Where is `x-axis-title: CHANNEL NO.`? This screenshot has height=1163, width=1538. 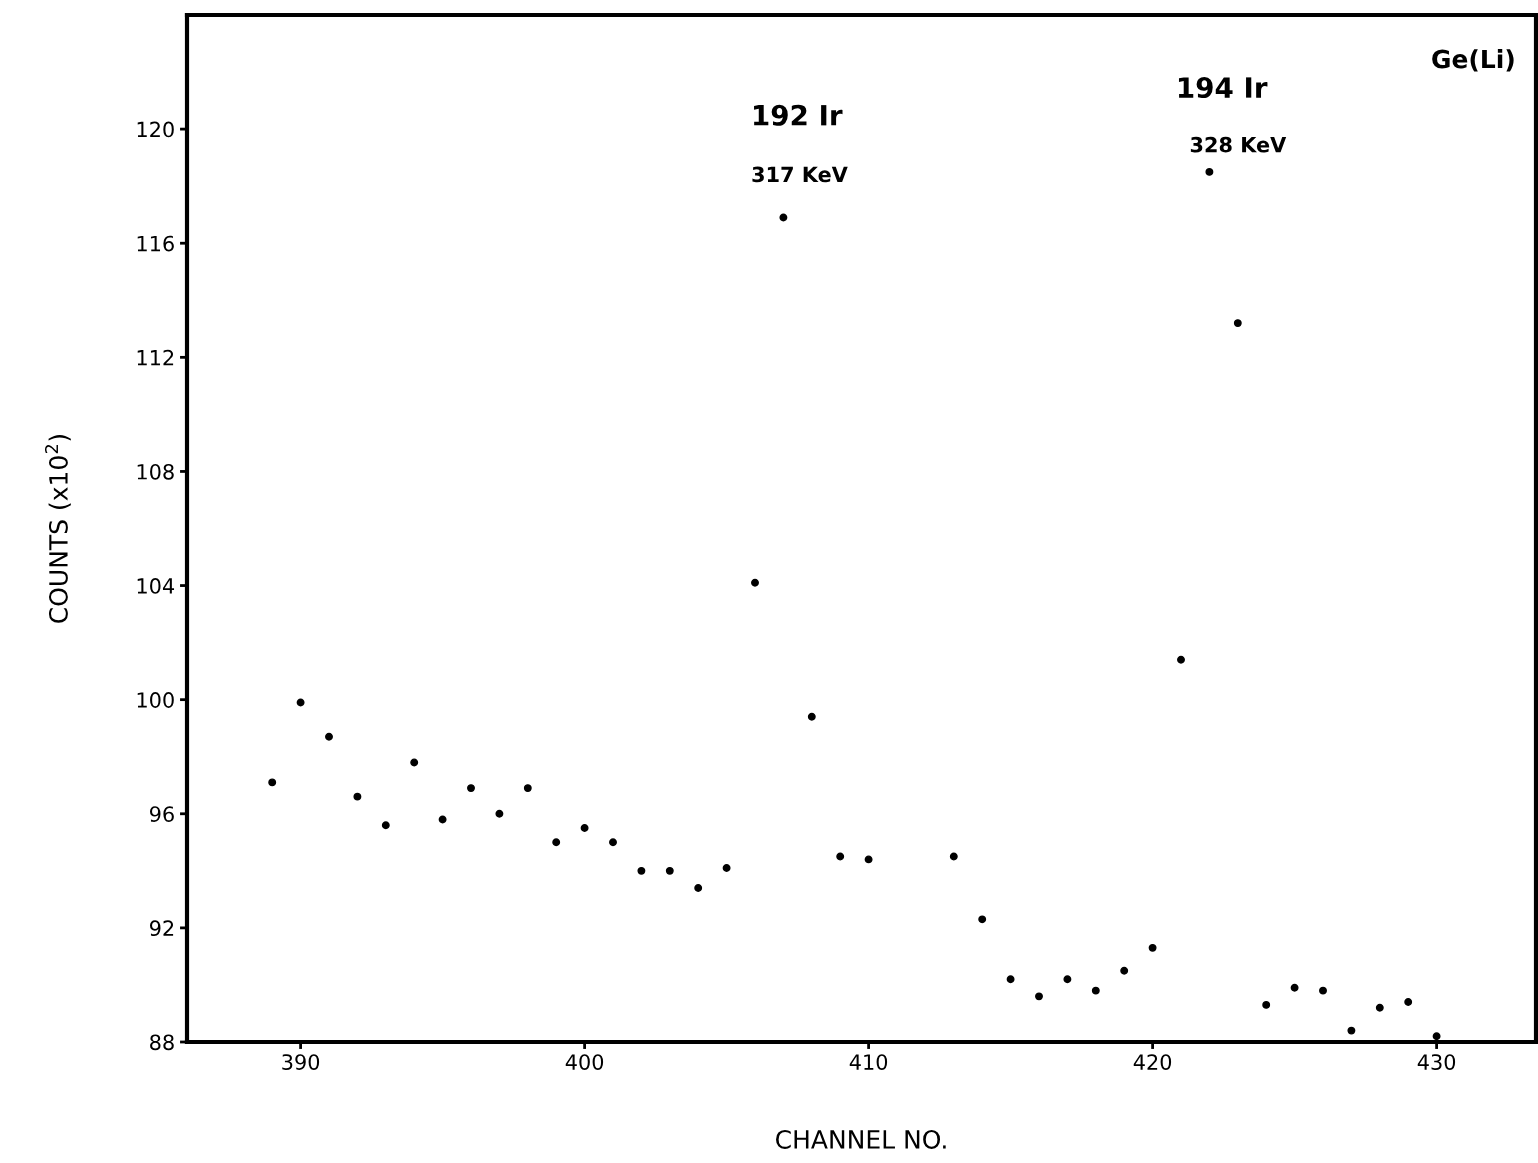 x-axis-title: CHANNEL NO. is located at coordinates (861, 1139).